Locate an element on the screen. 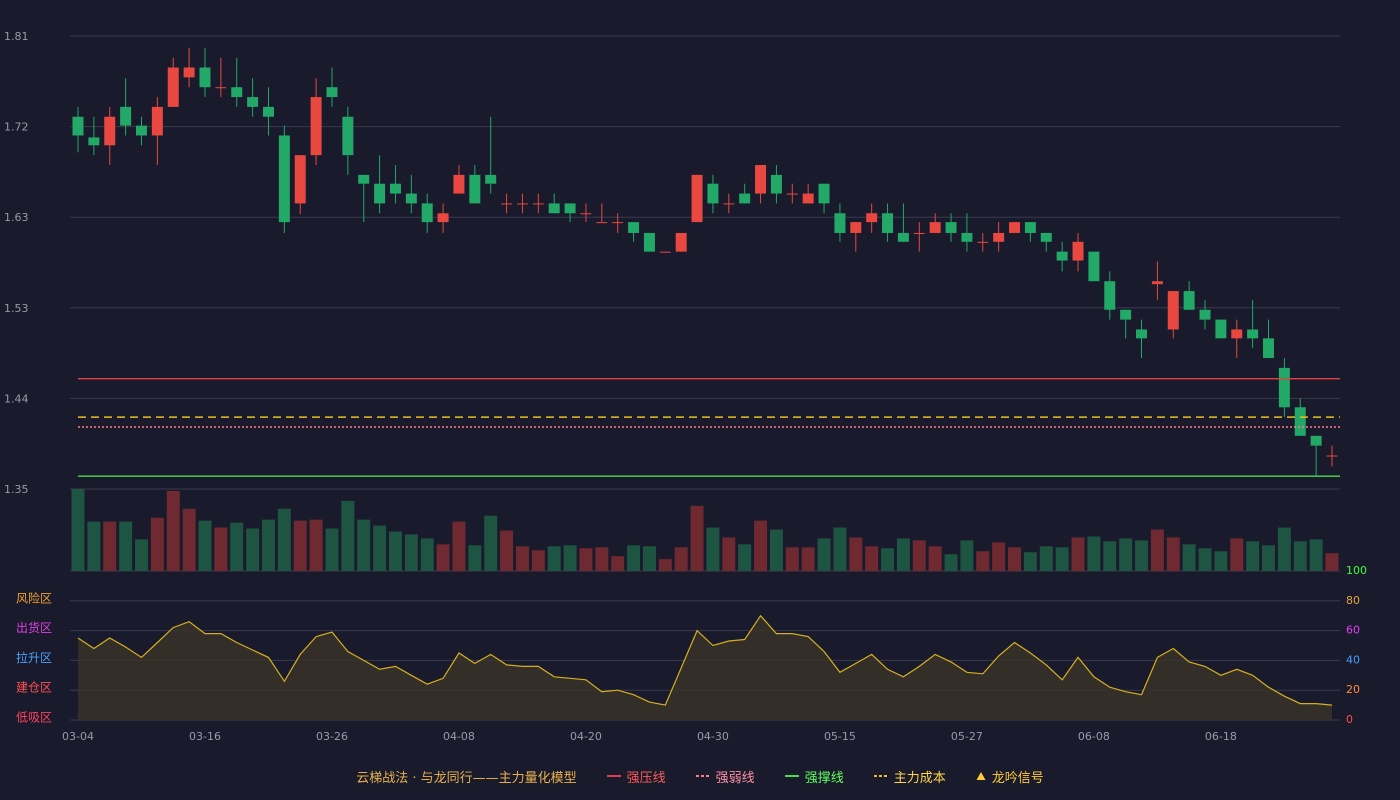  x-tick-label: 05-15 is located at coordinates (840, 736).